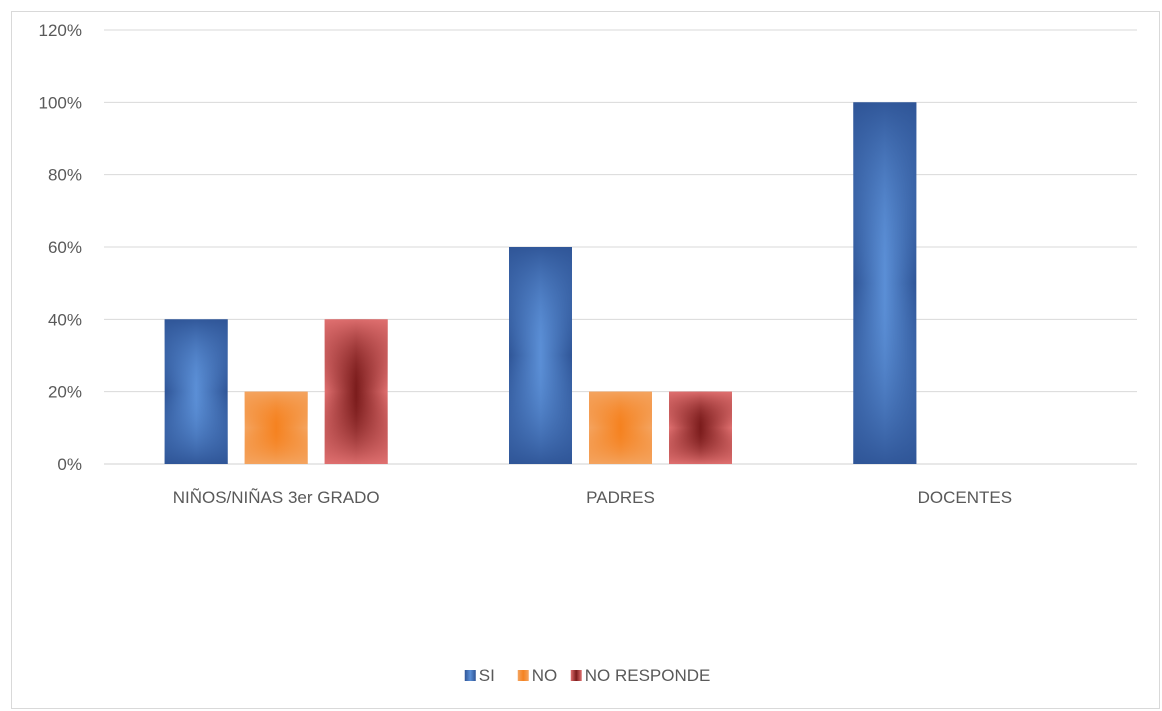 The height and width of the screenshot is (711, 1162). I want to click on legend-label: SI, so click(487, 675).